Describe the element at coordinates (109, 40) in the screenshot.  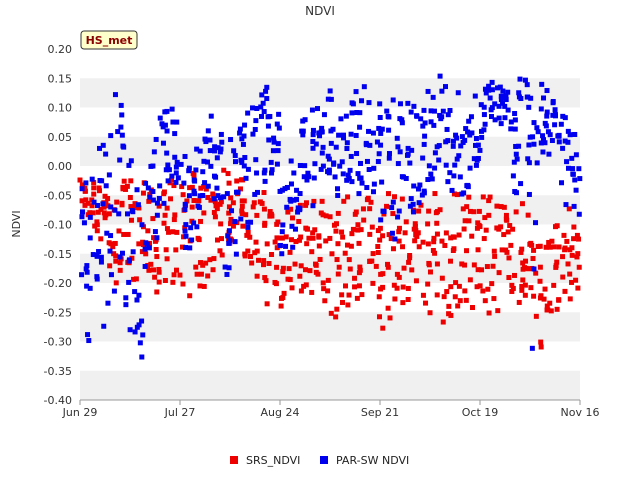
I see `site-badge-label: HS_met` at that location.